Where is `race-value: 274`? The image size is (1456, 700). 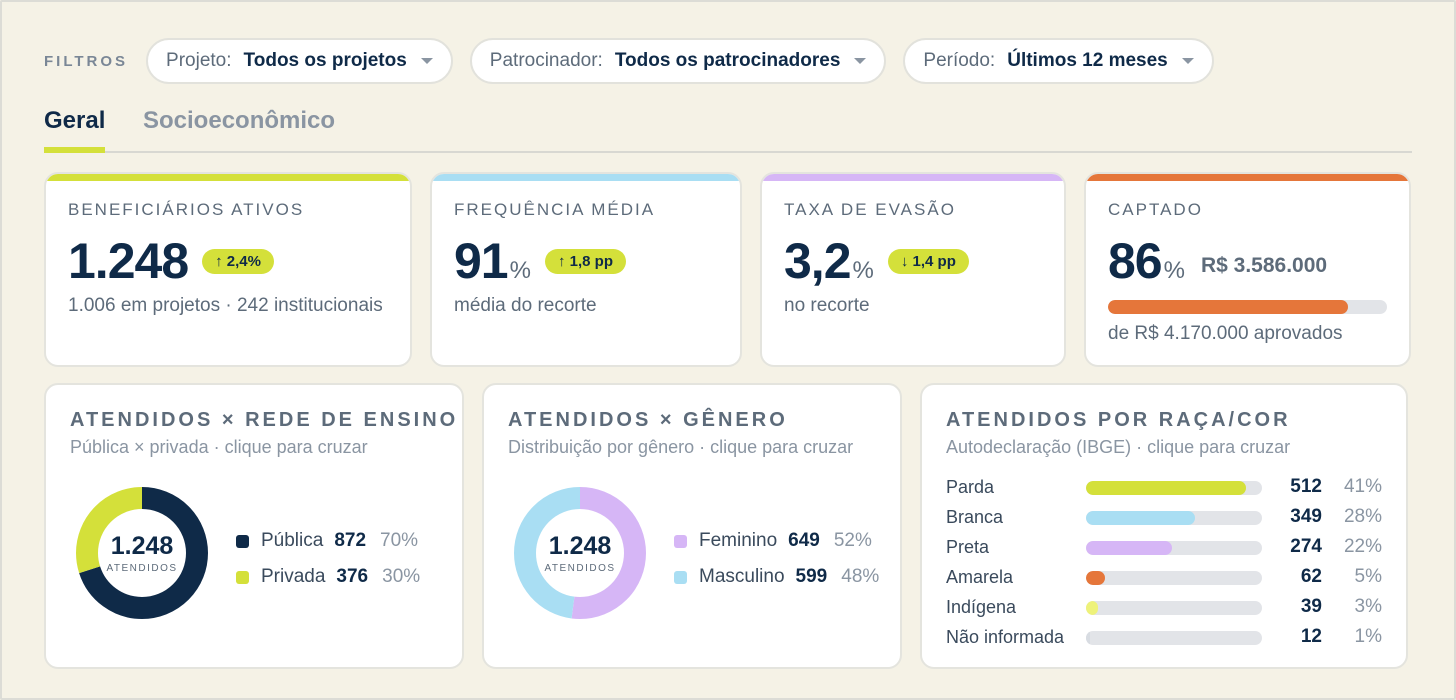
race-value: 274 is located at coordinates (1306, 546).